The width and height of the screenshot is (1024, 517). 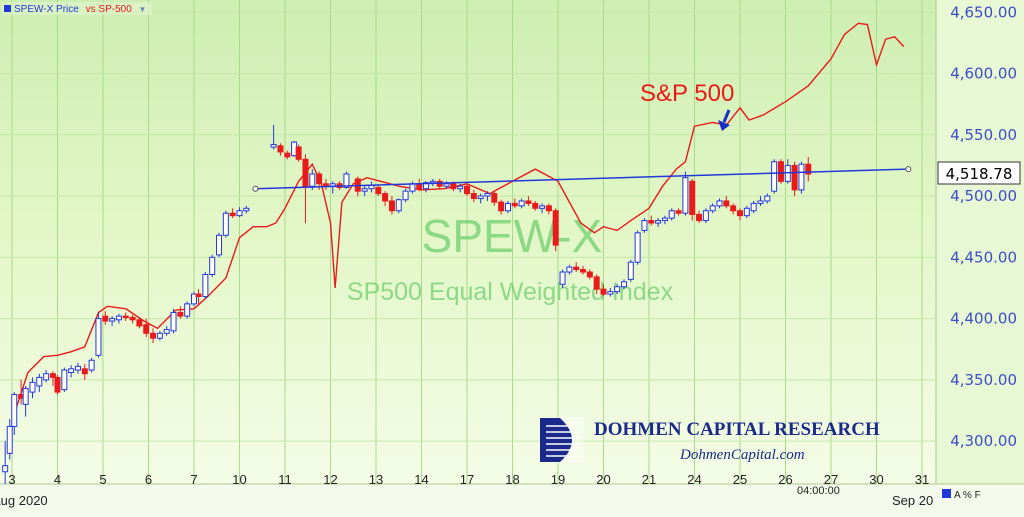 I want to click on x-tick-label: 18, so click(x=512, y=479).